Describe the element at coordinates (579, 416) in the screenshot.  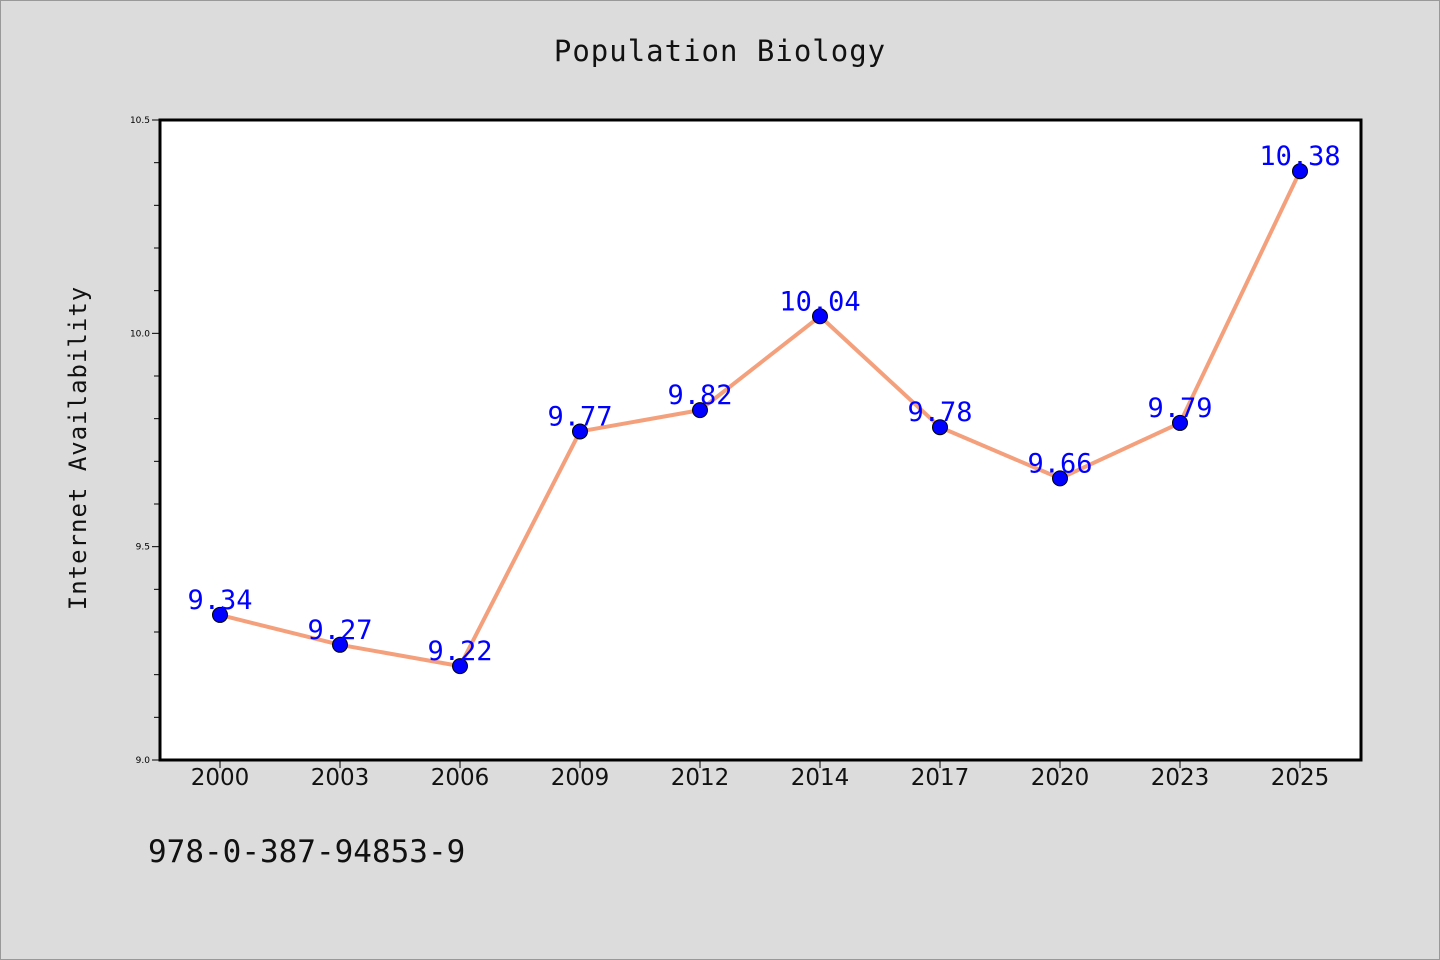
I see `data-label: 9.77` at that location.